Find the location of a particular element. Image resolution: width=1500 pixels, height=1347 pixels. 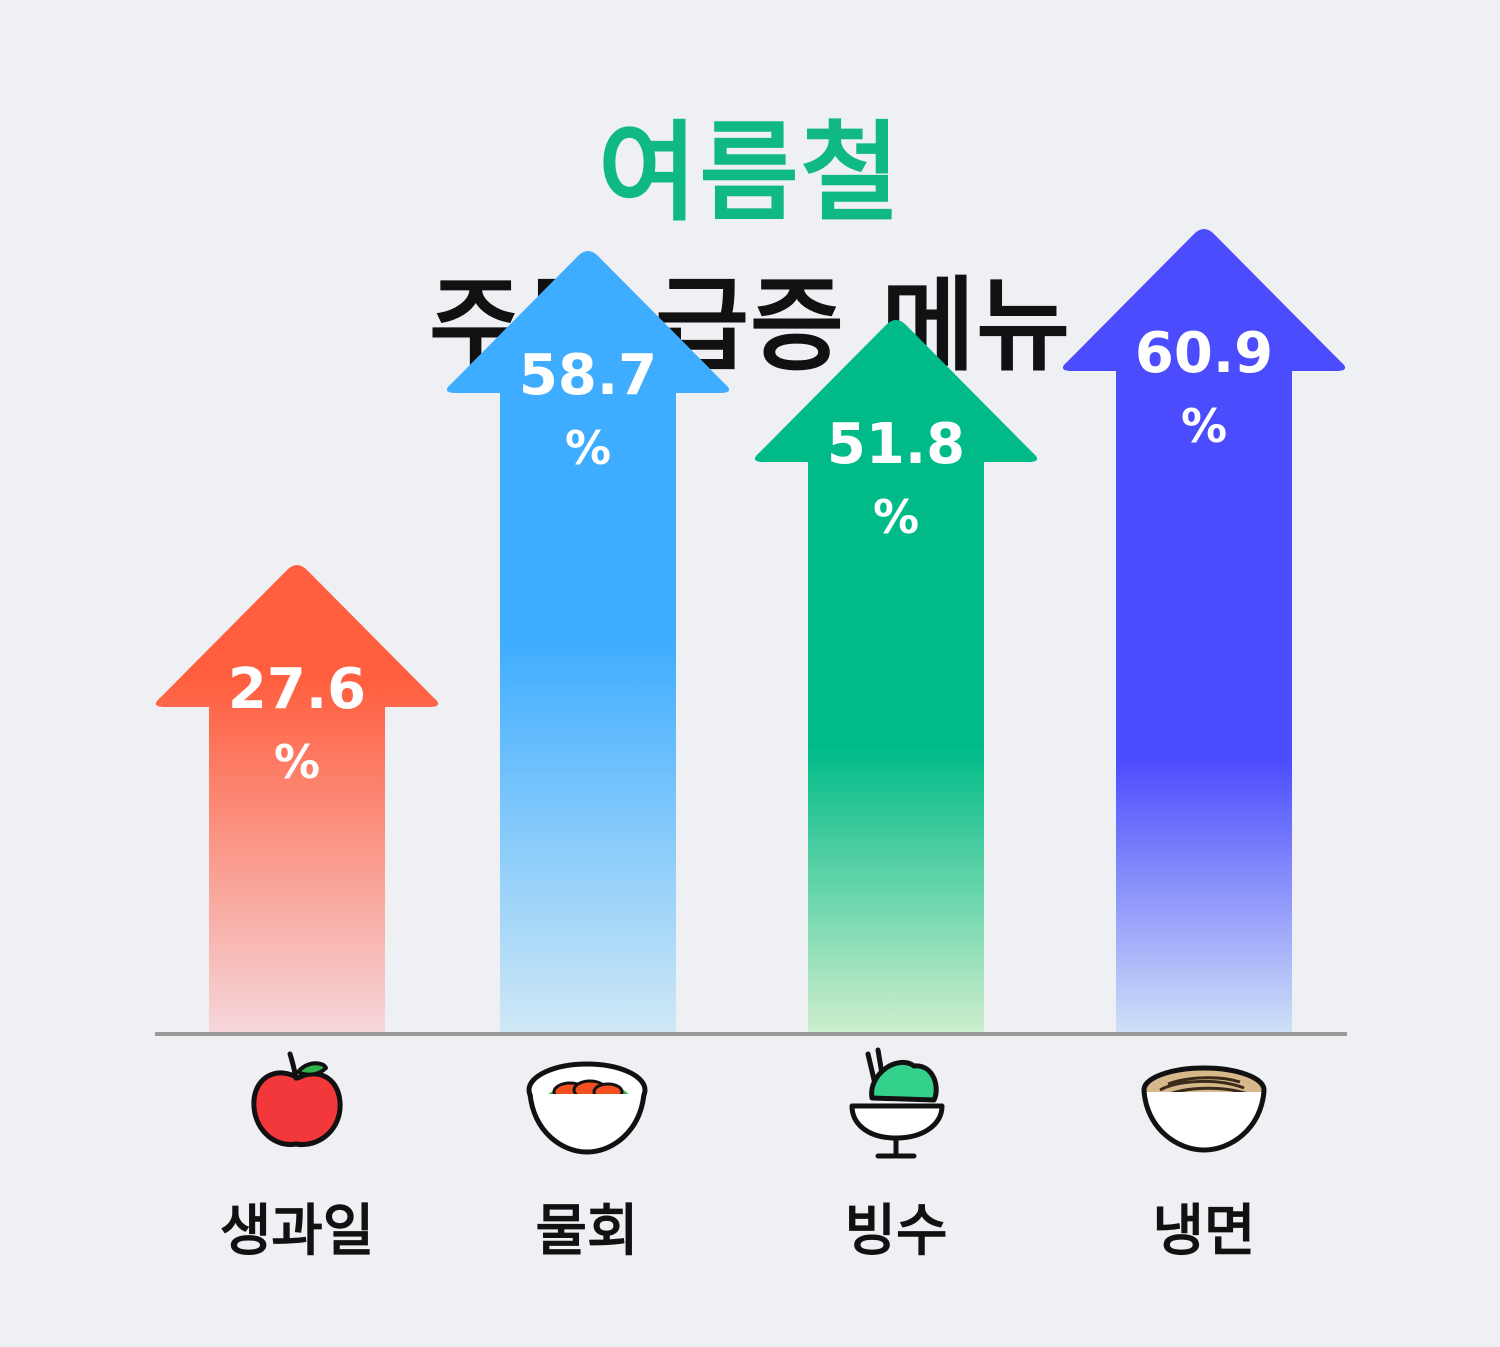

value-label-1: 58.7 is located at coordinates (588, 375).